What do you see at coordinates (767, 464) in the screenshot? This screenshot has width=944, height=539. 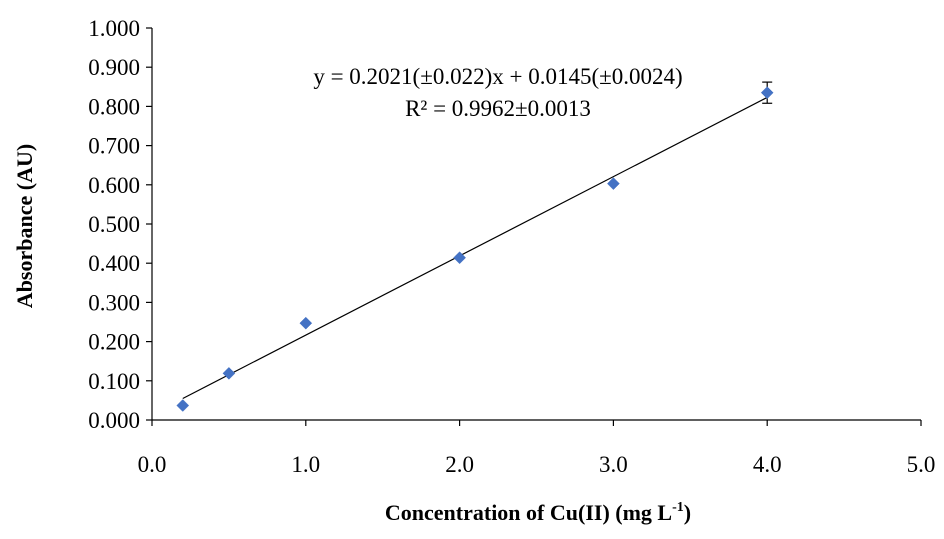 I see `x-tick-label: 4.0` at bounding box center [767, 464].